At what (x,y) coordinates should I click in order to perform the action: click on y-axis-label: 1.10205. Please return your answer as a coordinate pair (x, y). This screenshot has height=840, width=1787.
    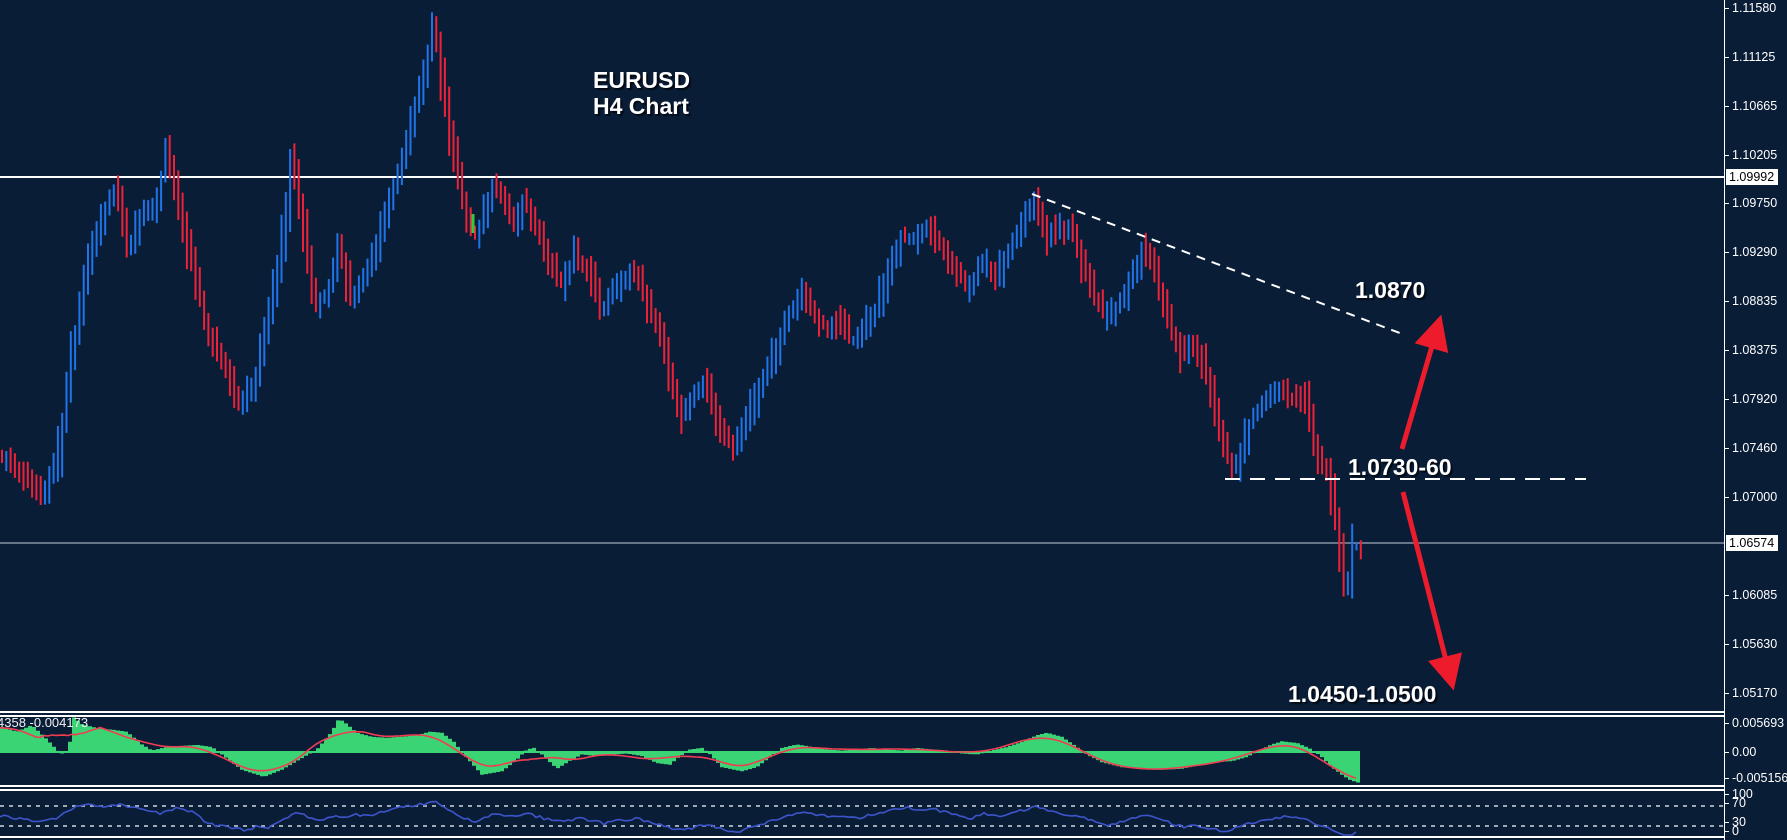
    Looking at the image, I should click on (1755, 155).